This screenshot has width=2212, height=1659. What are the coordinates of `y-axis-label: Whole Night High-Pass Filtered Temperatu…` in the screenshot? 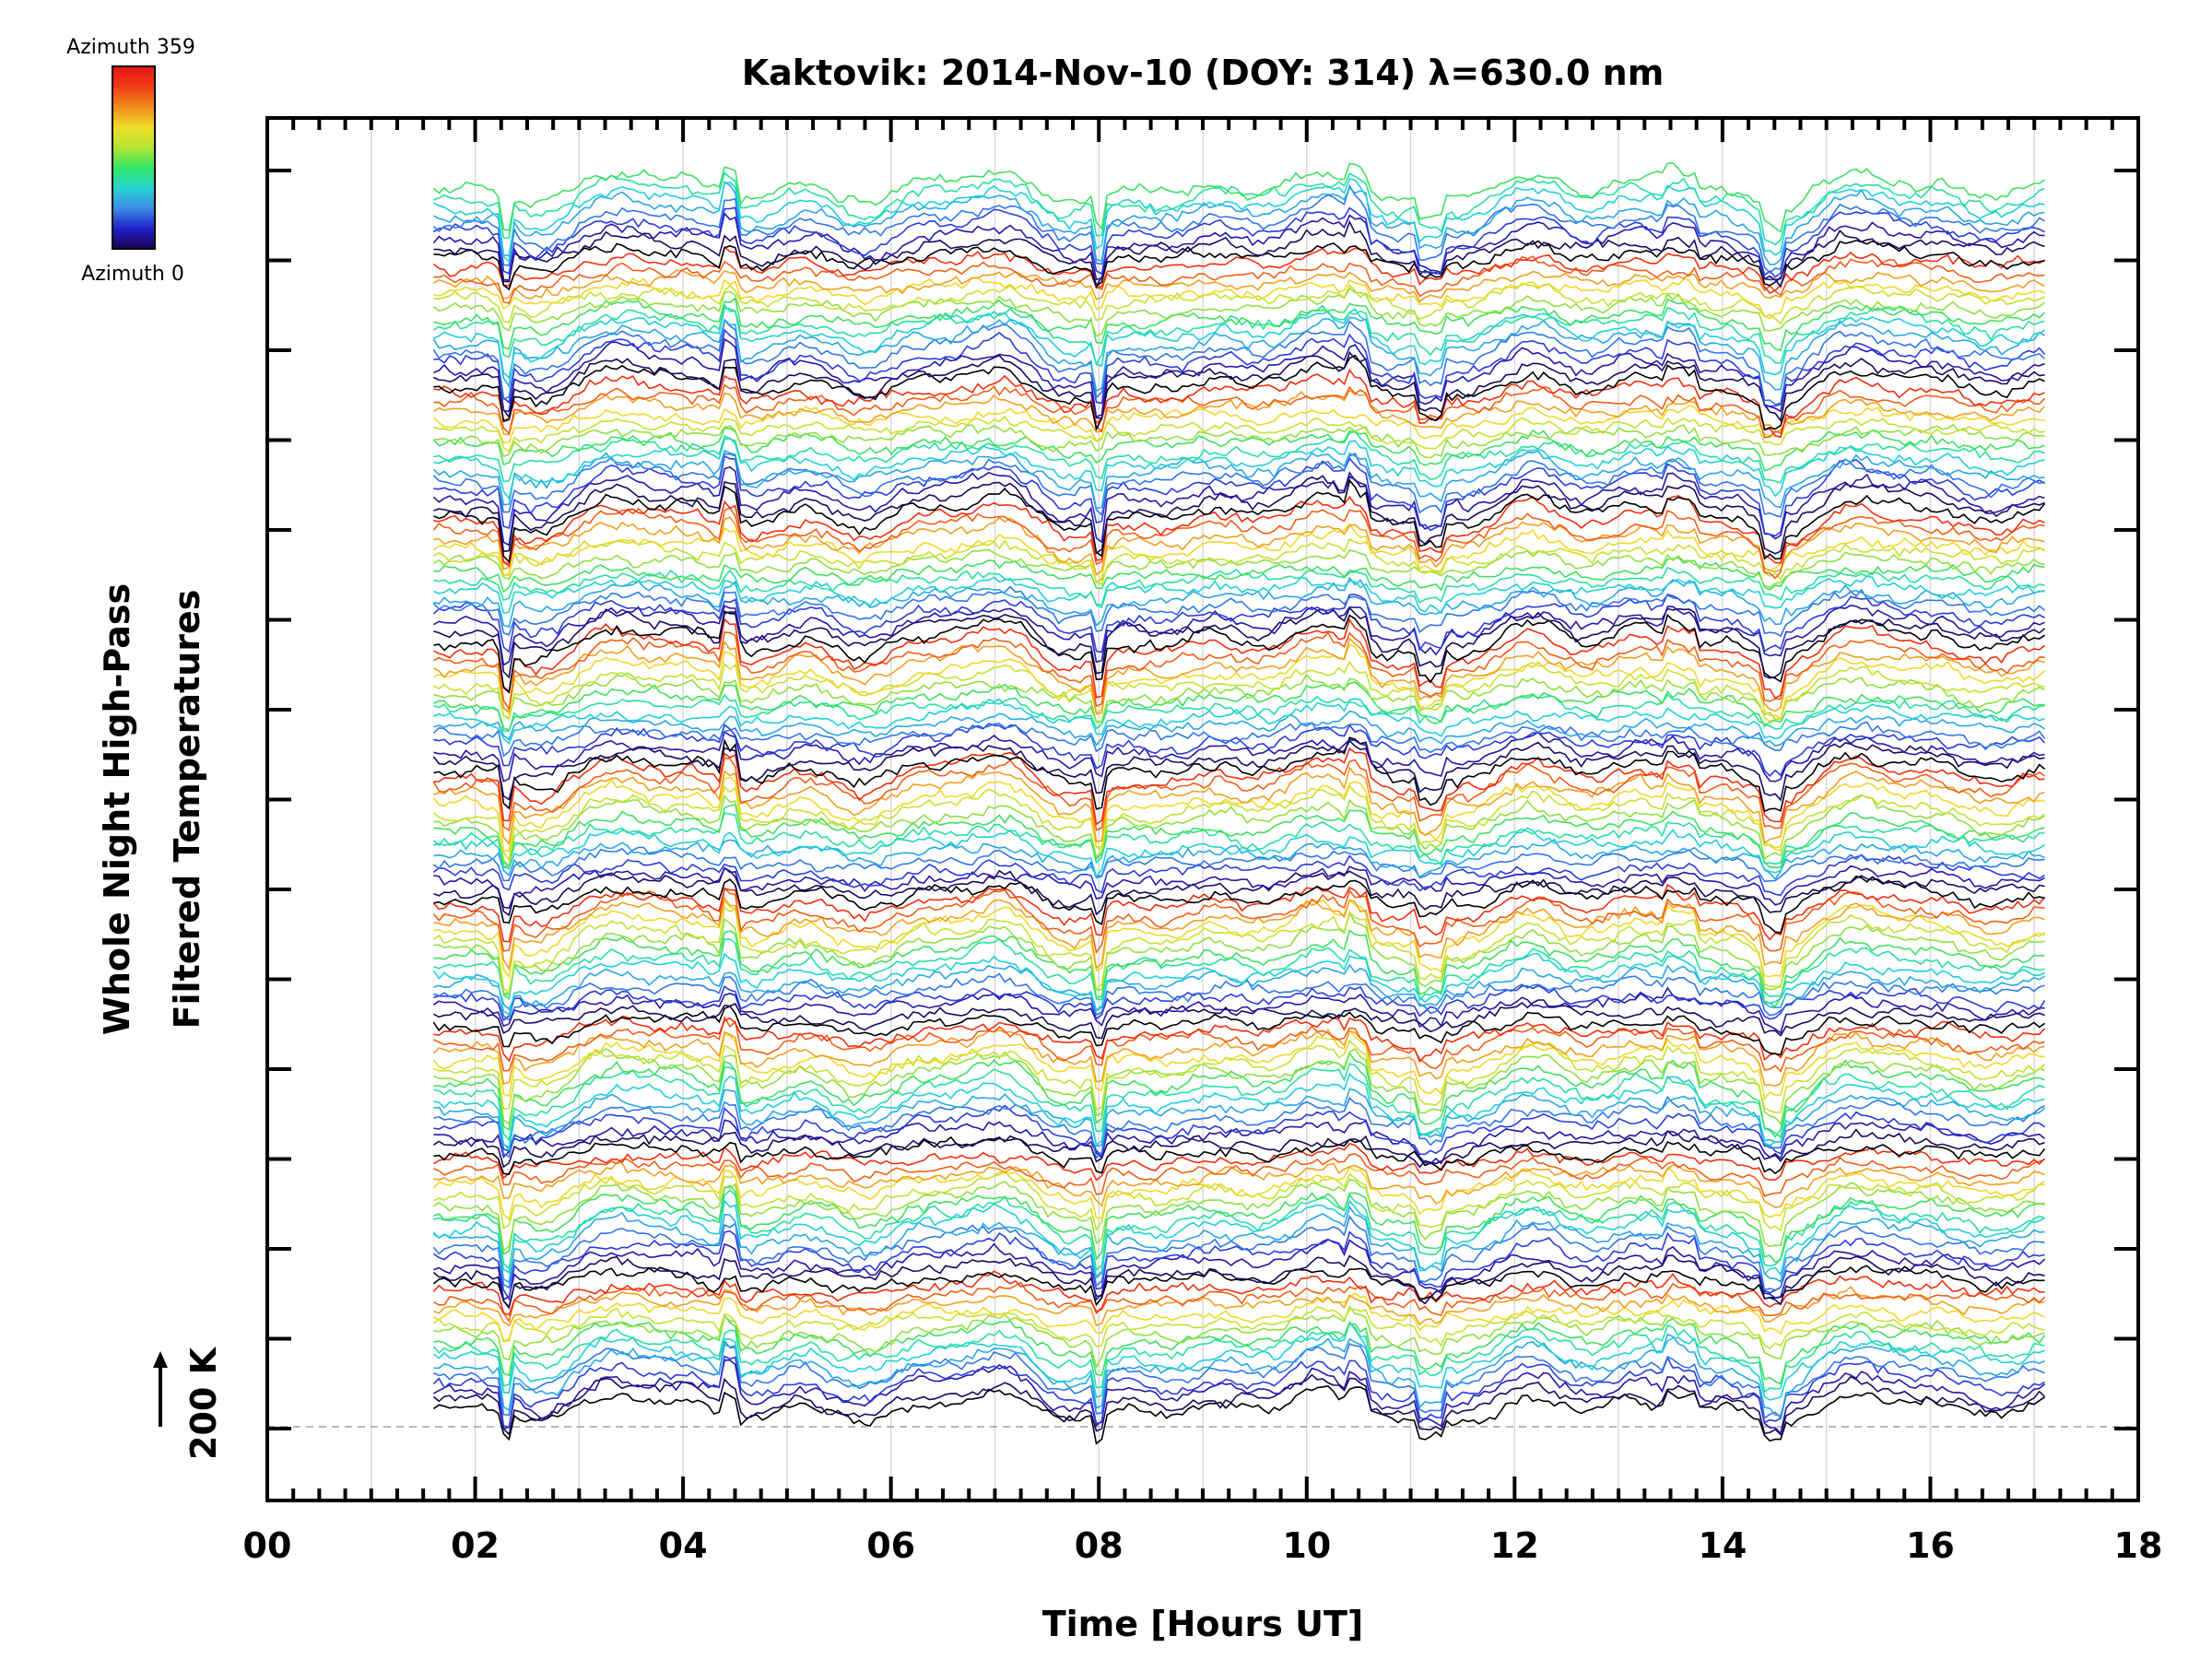 It's located at (152, 809).